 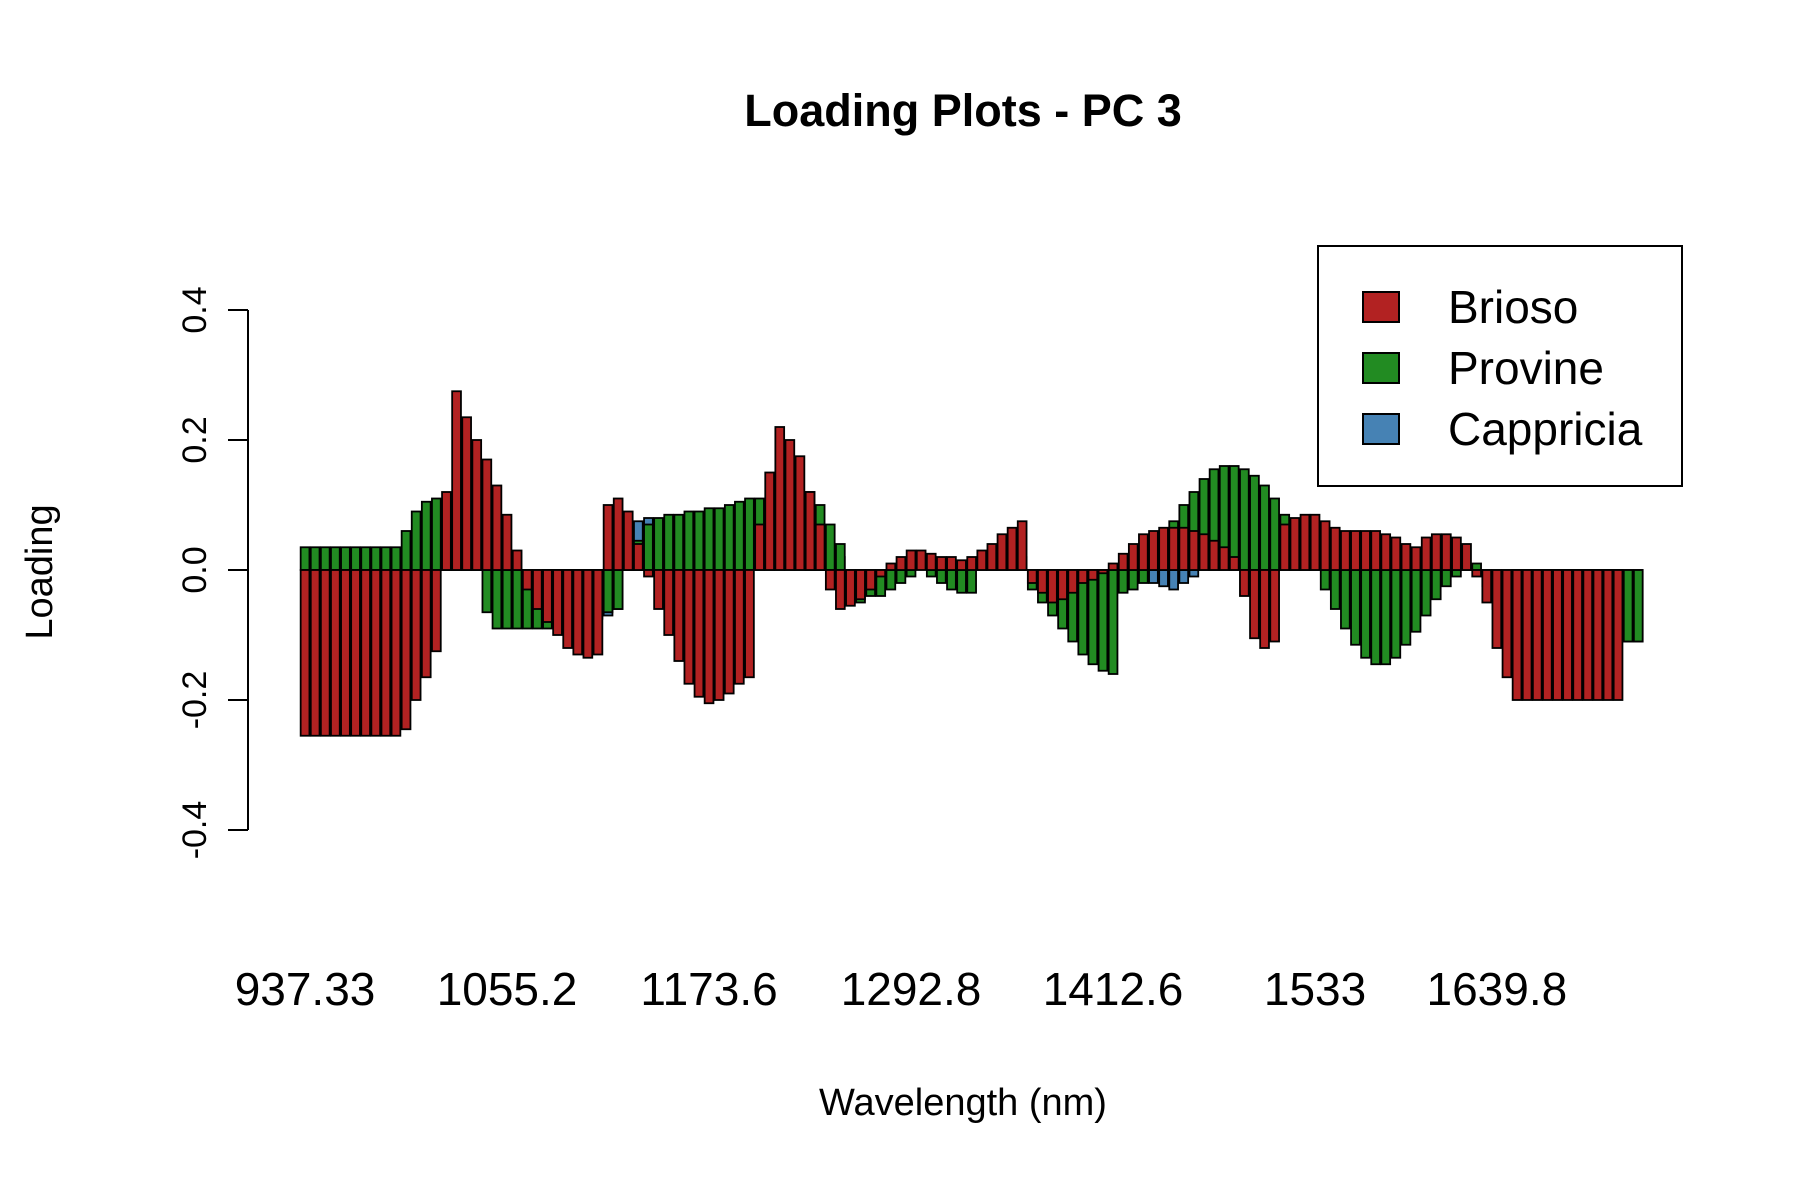 What do you see at coordinates (1496, 989) in the screenshot?
I see `x-tick-label: 1639.8` at bounding box center [1496, 989].